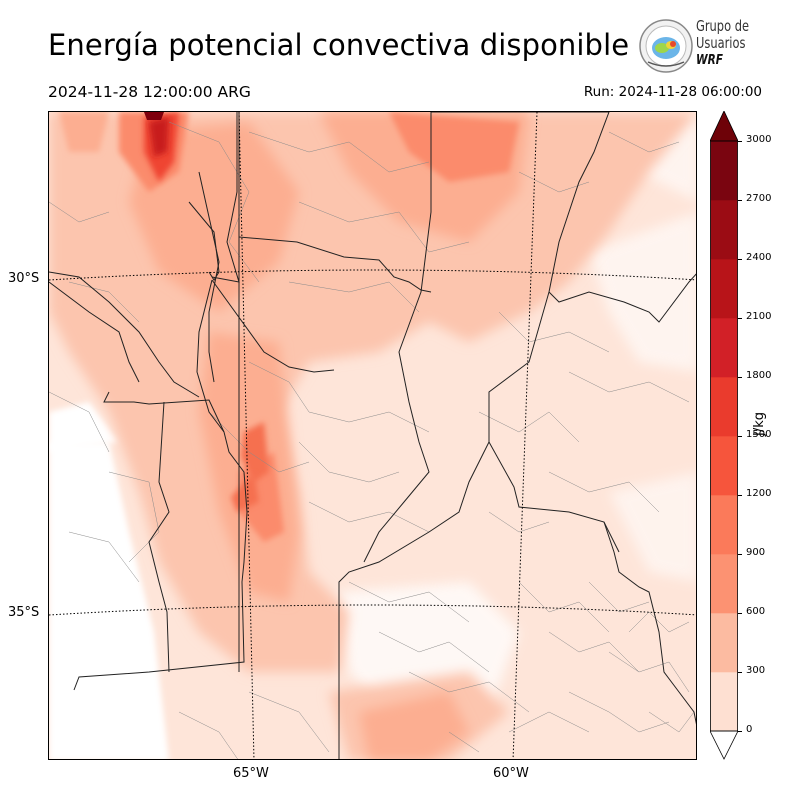  Describe the element at coordinates (666, 46) in the screenshot. I see `wrf-group-logo-icon` at that location.